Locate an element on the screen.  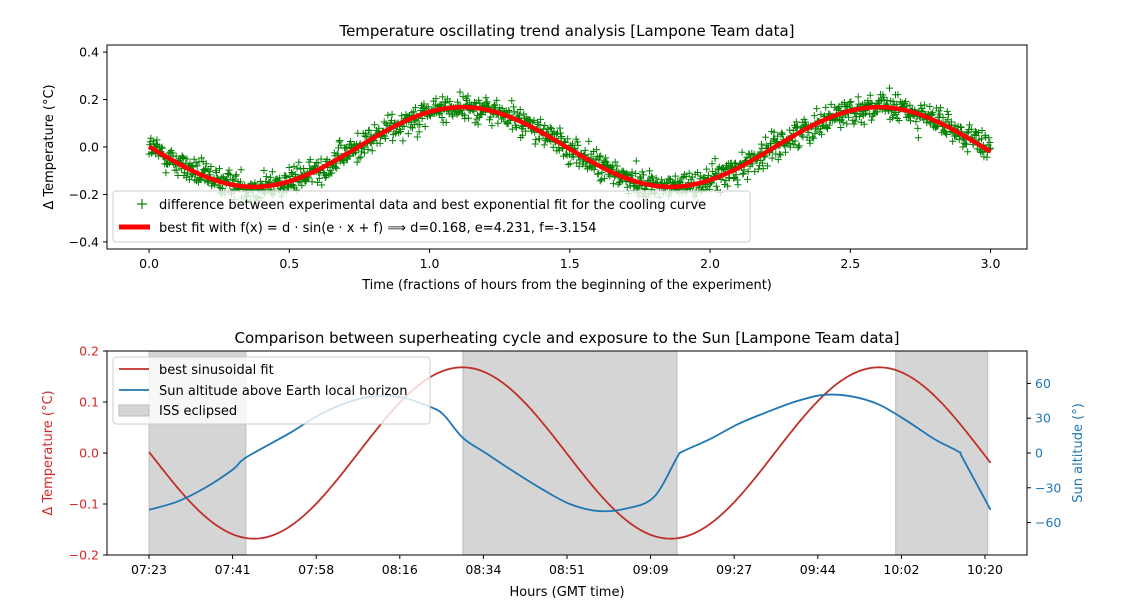
bottom-legend-eclipse-label: ISS eclipsed is located at coordinates (198, 411).